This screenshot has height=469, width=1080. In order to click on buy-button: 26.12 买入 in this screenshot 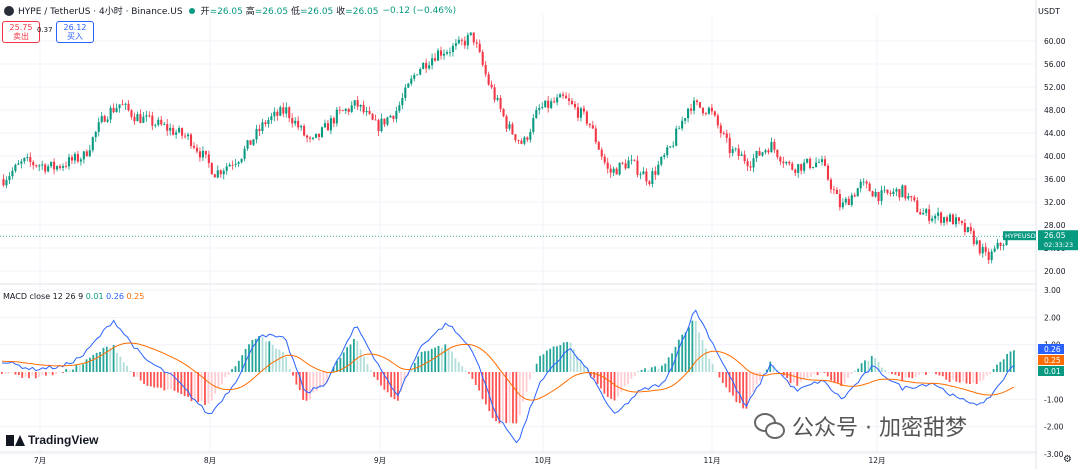, I will do `click(75, 32)`.